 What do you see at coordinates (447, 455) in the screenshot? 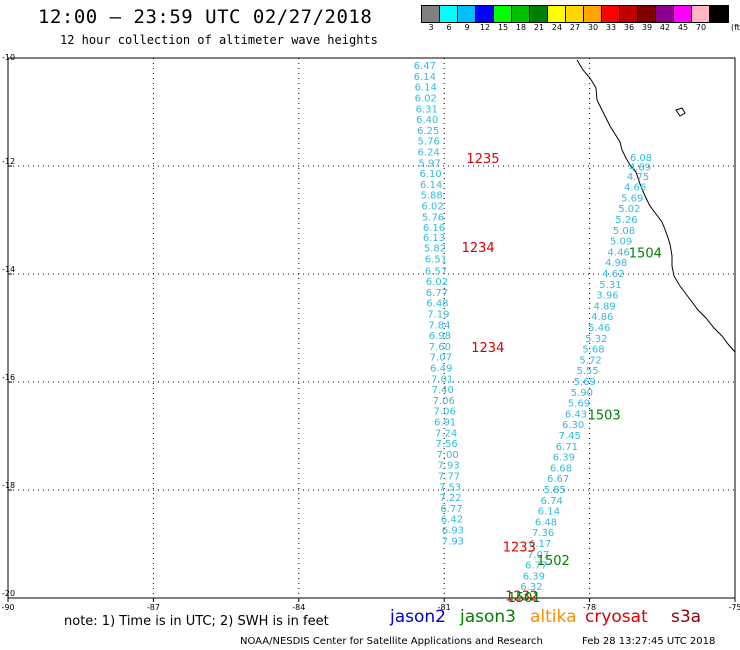
I see `wave-height-value: 7.00` at bounding box center [447, 455].